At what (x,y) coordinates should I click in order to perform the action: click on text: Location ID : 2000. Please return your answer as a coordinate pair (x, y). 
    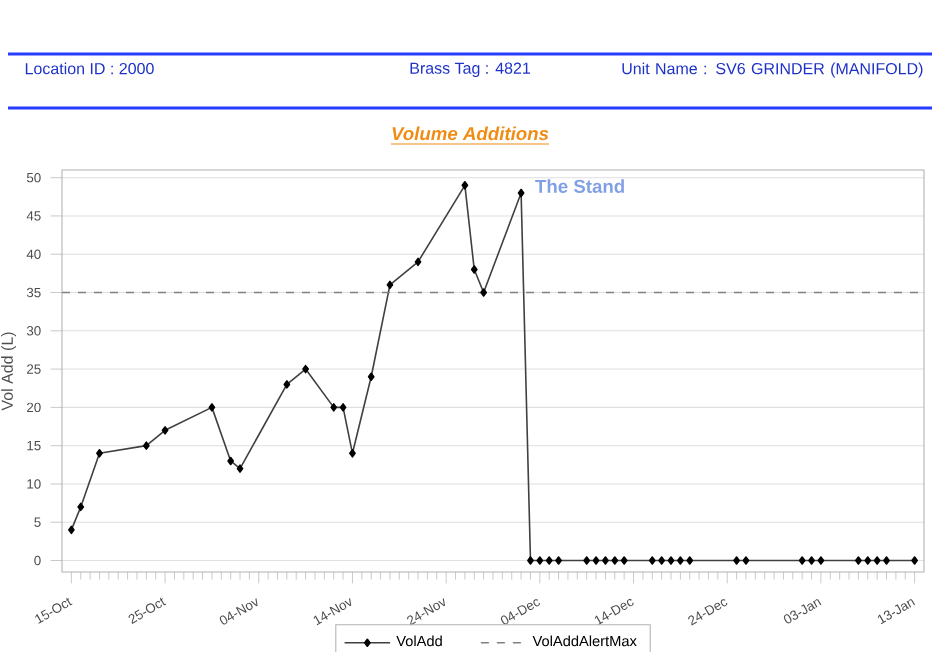
    Looking at the image, I should click on (89, 68).